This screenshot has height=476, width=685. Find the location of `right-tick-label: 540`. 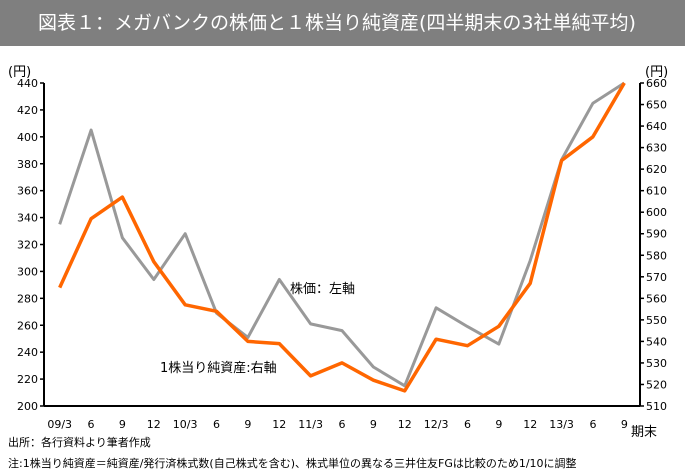

right-tick-label: 540 is located at coordinates (656, 341).